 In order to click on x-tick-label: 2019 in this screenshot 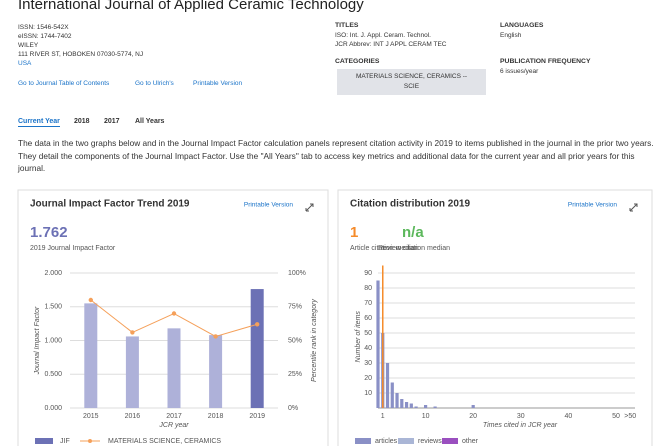, I will do `click(257, 416)`.